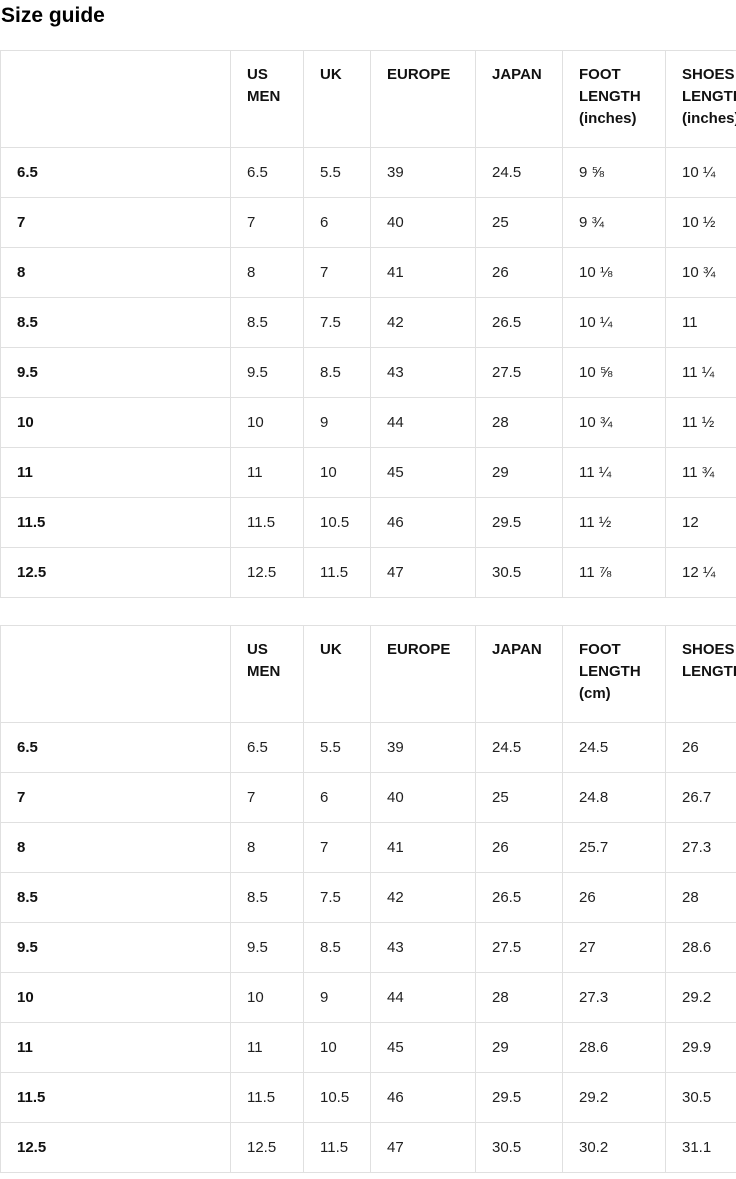 This screenshot has height=1179, width=736. What do you see at coordinates (423, 1047) in the screenshot?
I see `data-cell: 45` at bounding box center [423, 1047].